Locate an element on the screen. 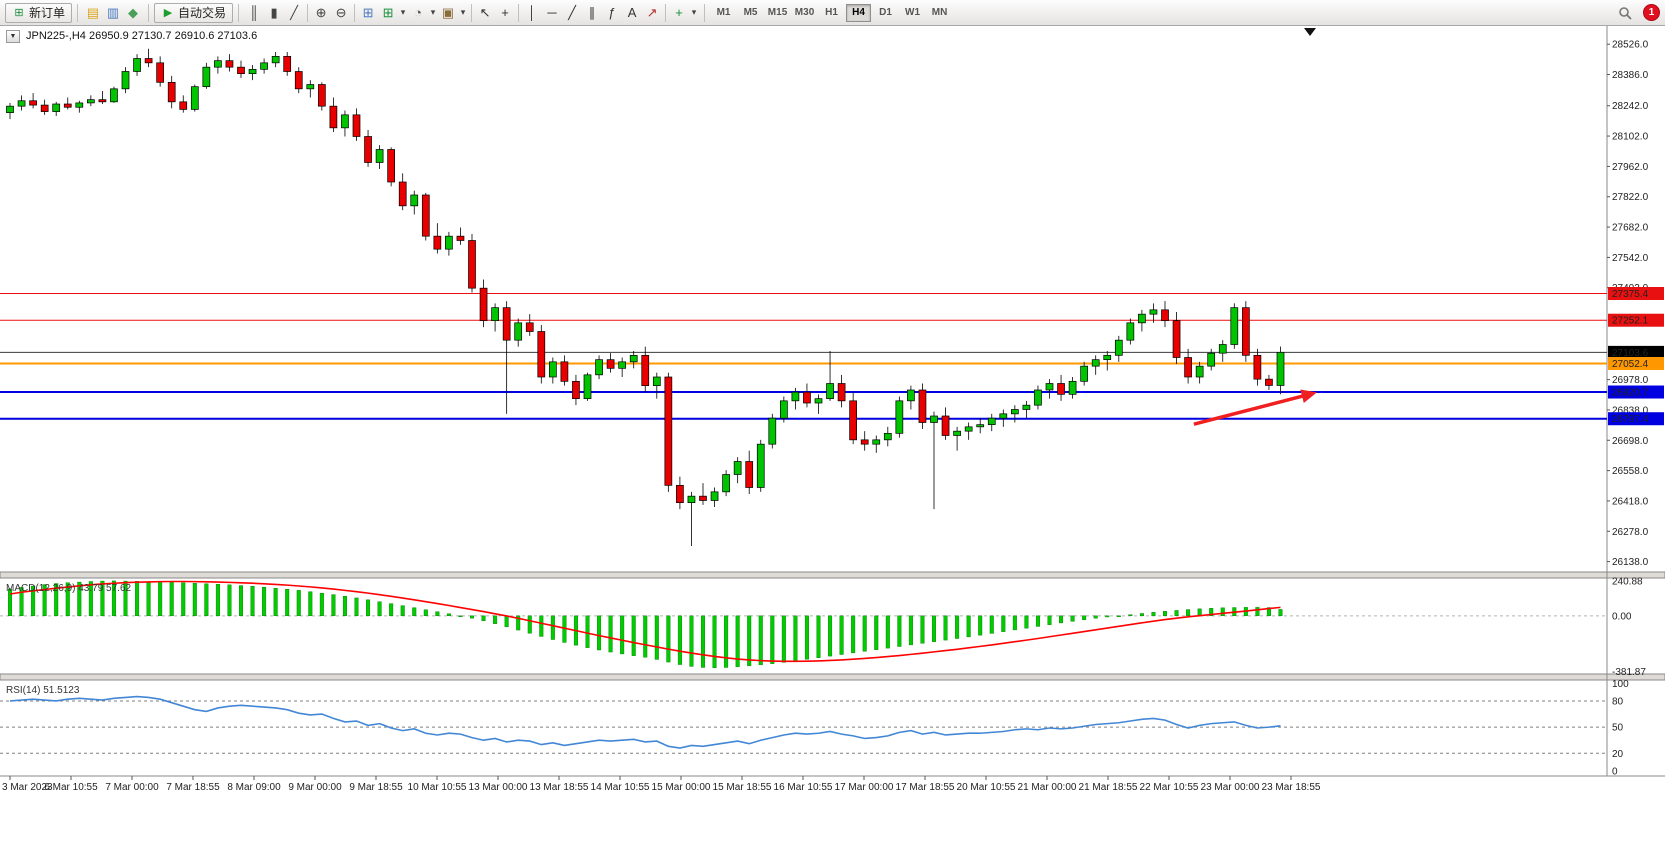  new-order-icon: ⊞ is located at coordinates (19, 13).